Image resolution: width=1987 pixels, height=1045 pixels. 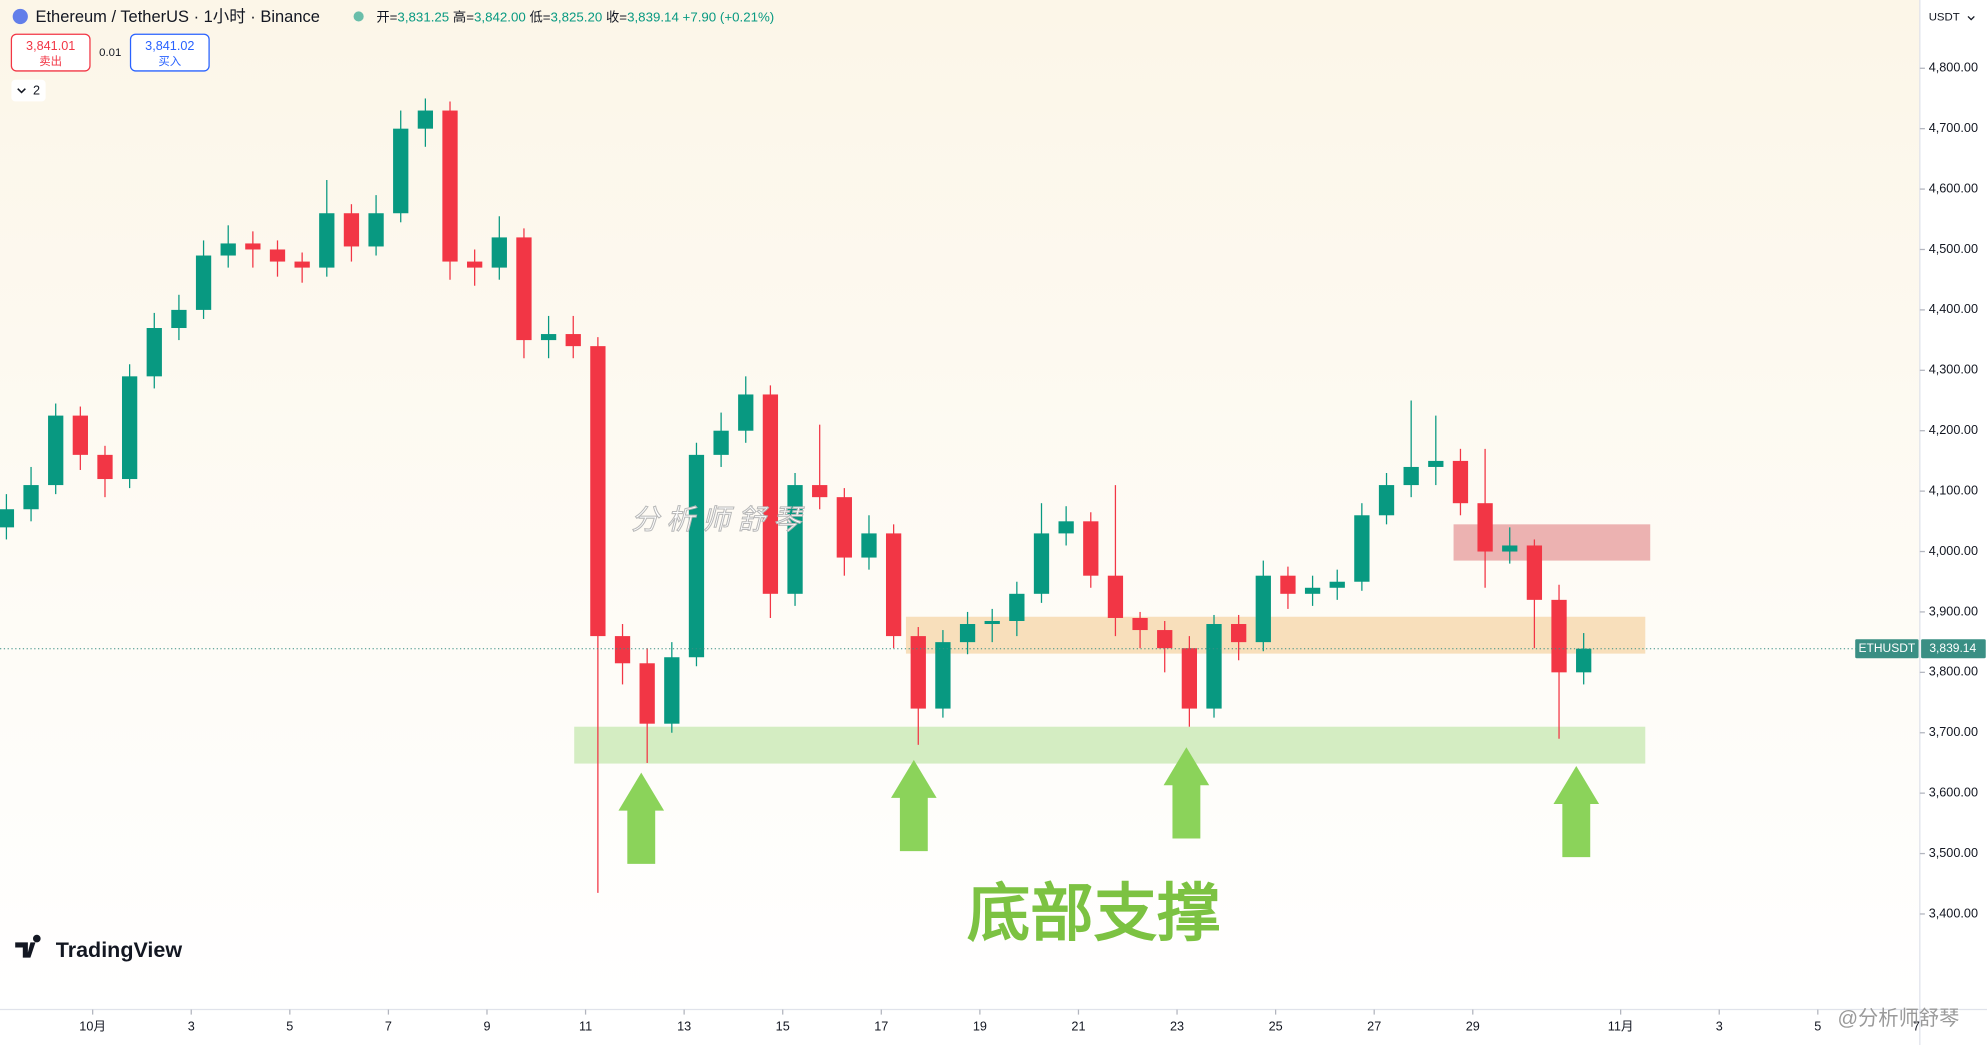 What do you see at coordinates (1953, 913) in the screenshot?
I see `y-tick-label: 3,400.00` at bounding box center [1953, 913].